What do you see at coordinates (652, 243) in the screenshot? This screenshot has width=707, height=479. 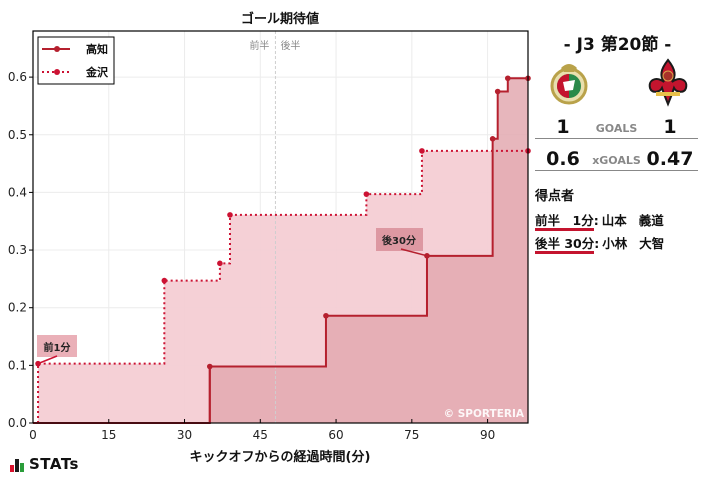 I see `scorer-given-name: 大智` at bounding box center [652, 243].